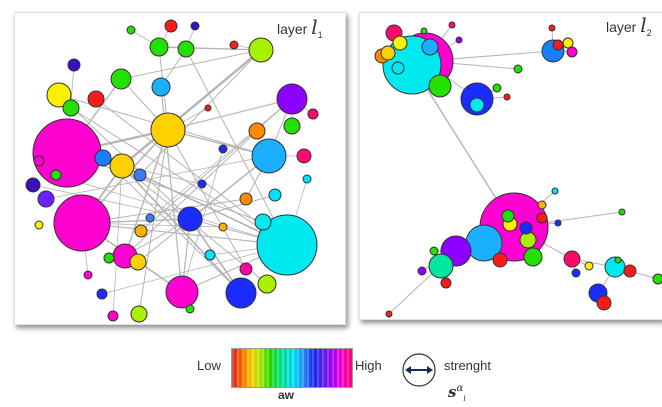 The image size is (662, 407). I want to click on layer-1-label: layer l1, so click(300, 27).